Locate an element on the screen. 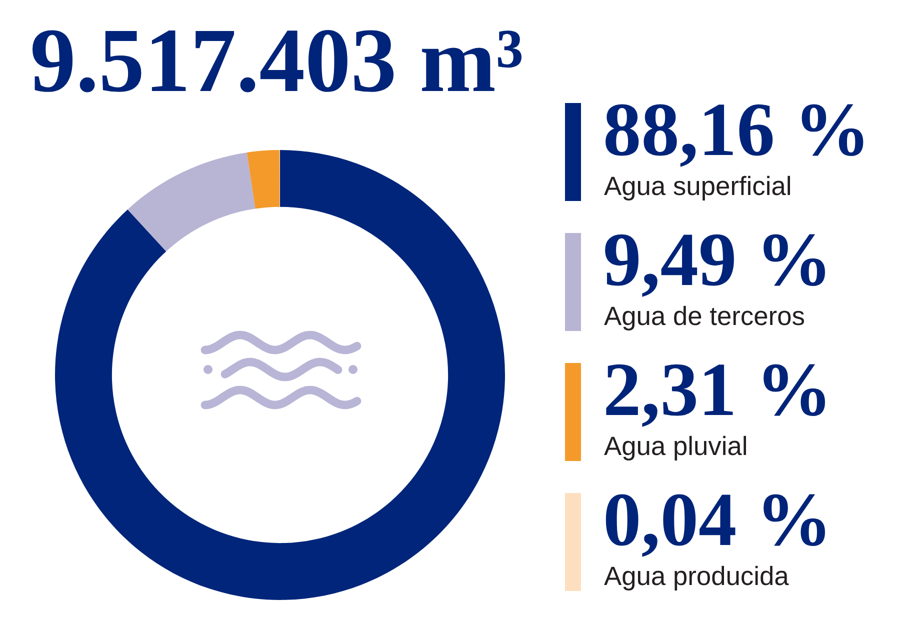 Image resolution: width=900 pixels, height=630 pixels. legend-label: Agua producida is located at coordinates (696, 578).